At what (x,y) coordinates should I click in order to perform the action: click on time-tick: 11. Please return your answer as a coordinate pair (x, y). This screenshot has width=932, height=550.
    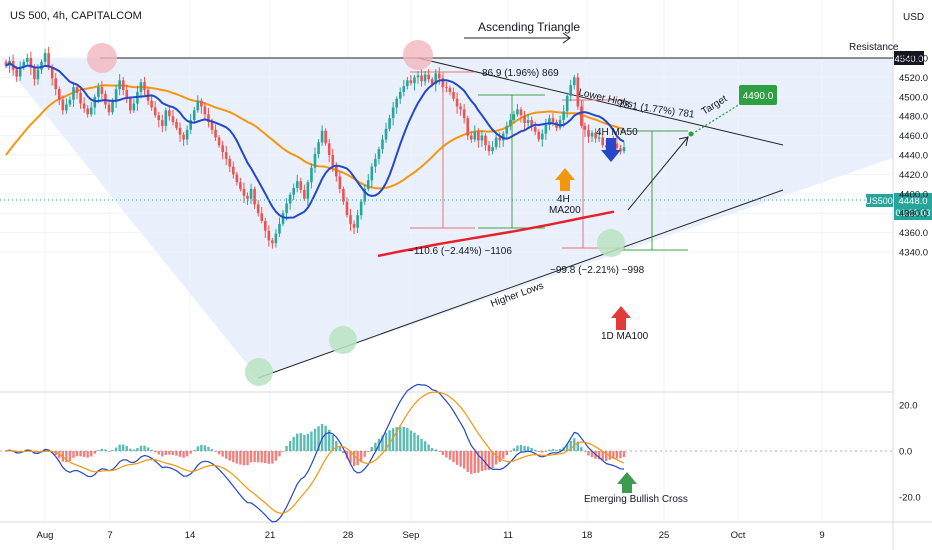
    Looking at the image, I should click on (508, 535).